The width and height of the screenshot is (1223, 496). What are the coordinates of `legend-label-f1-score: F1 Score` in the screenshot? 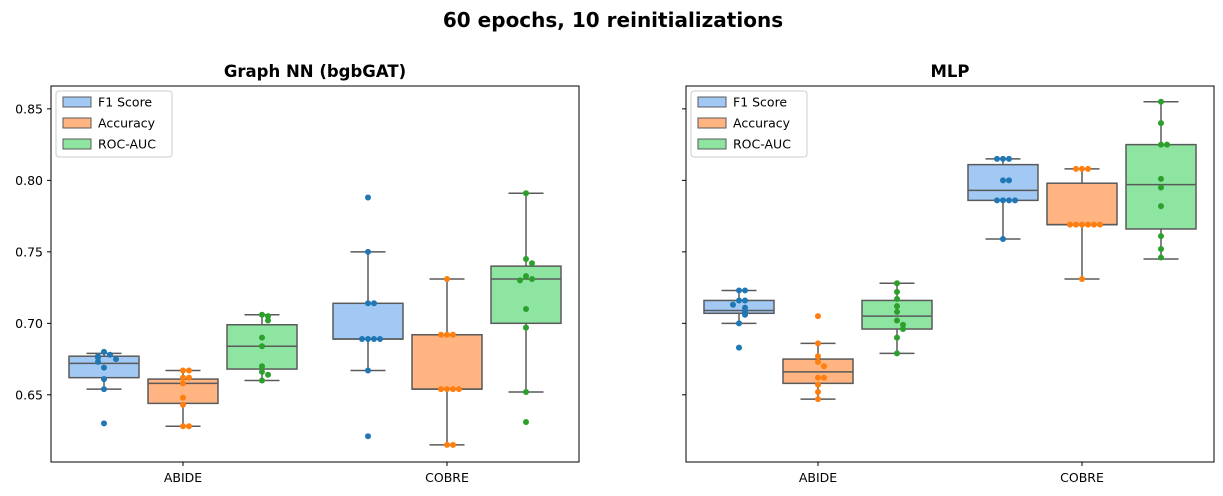 It's located at (125, 102).